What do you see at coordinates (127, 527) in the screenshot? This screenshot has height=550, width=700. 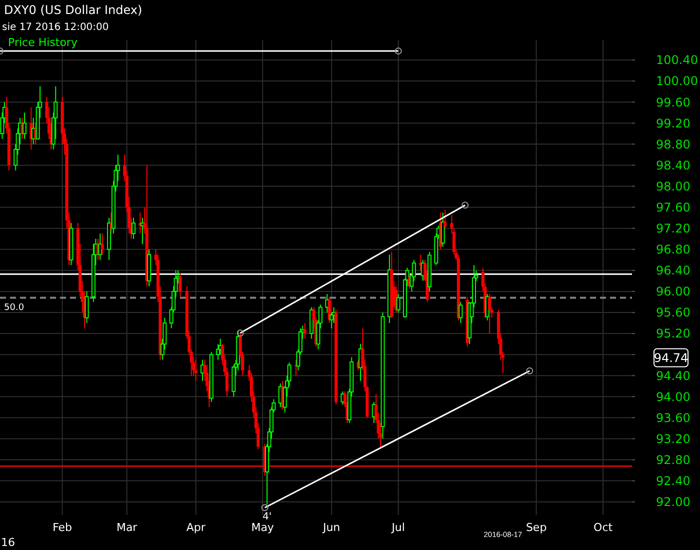 I see `x-tick-label: Mar` at bounding box center [127, 527].